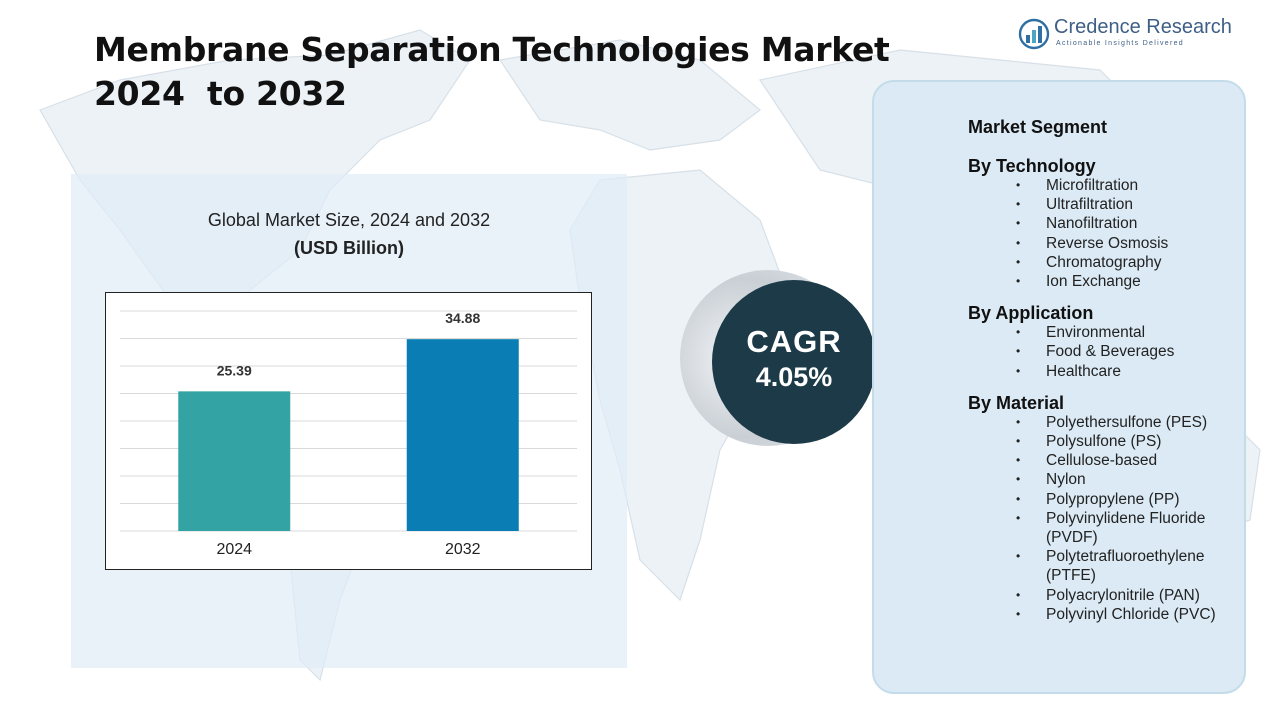 The height and width of the screenshot is (720, 1280). Describe the element at coordinates (234, 461) in the screenshot. I see `bar-2024` at that location.